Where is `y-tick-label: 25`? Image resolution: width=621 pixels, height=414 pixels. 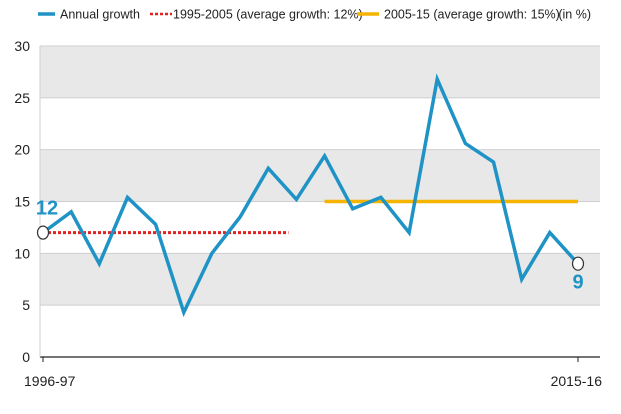 y-tick-label: 25 is located at coordinates (22, 98).